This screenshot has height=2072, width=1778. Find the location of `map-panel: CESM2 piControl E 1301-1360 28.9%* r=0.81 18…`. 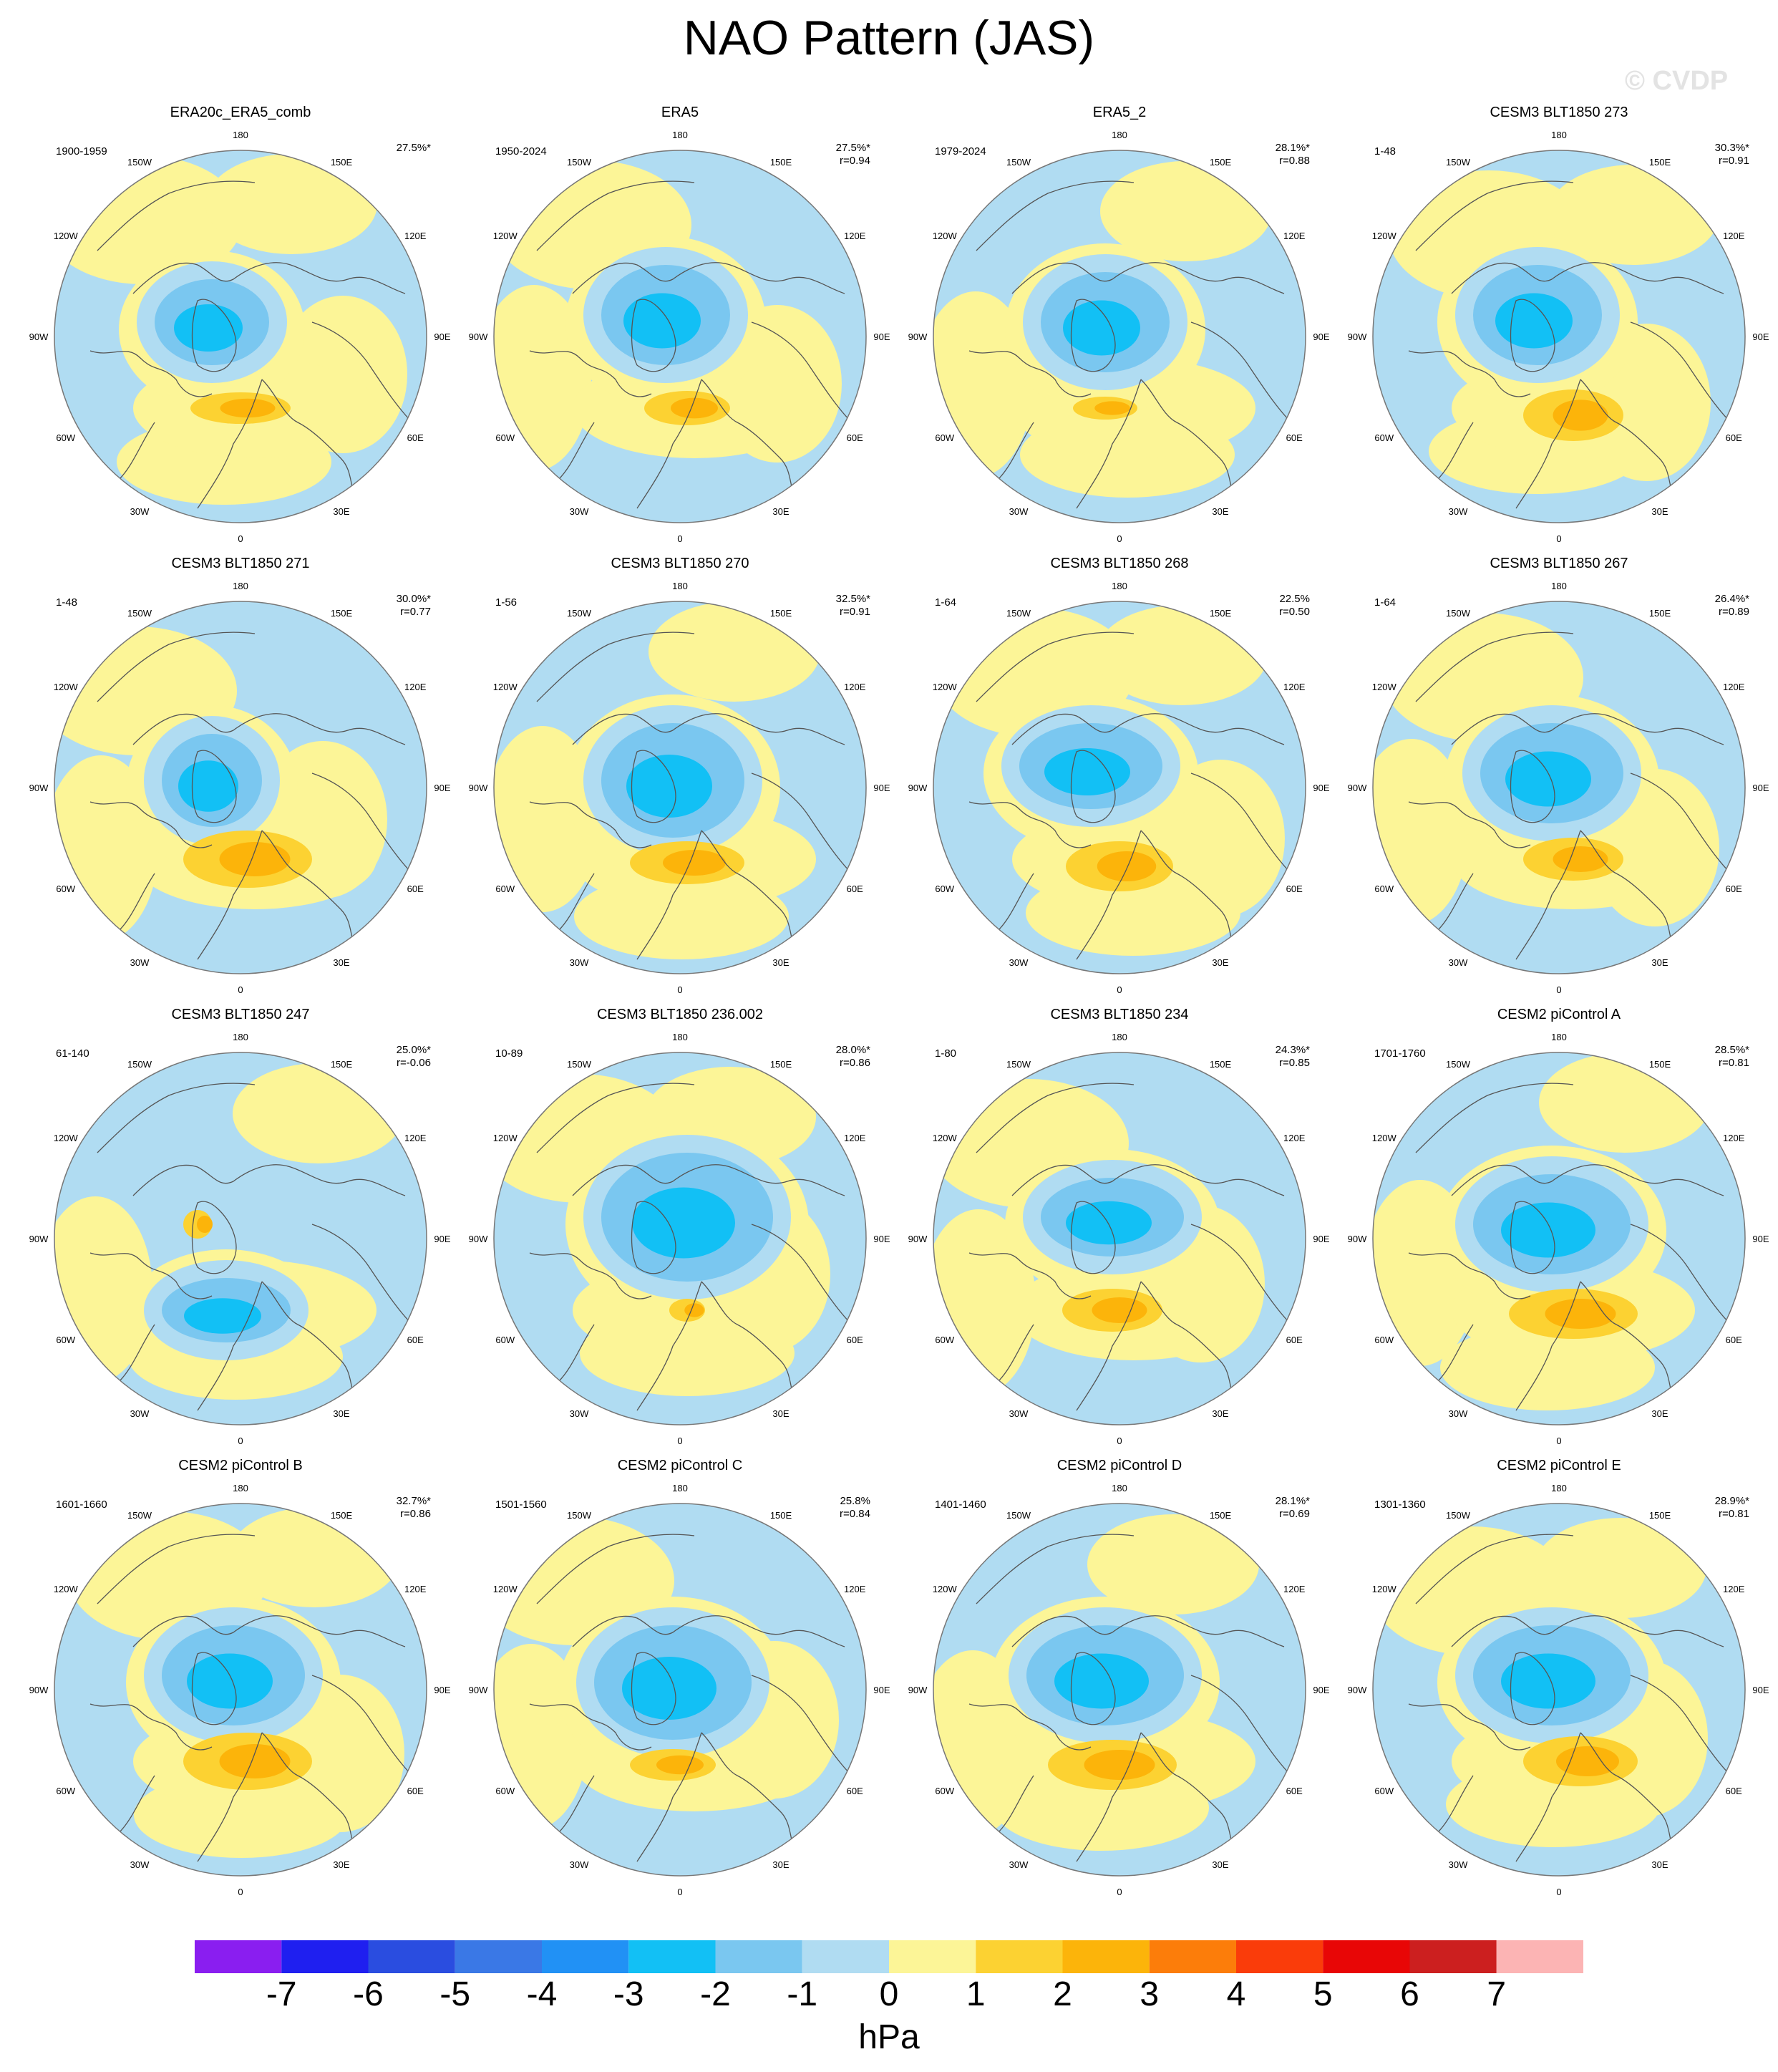

map-panel: CESM2 piControl E 1301-1360 28.9%* r=0.81 18… is located at coordinates (1557, 1625).